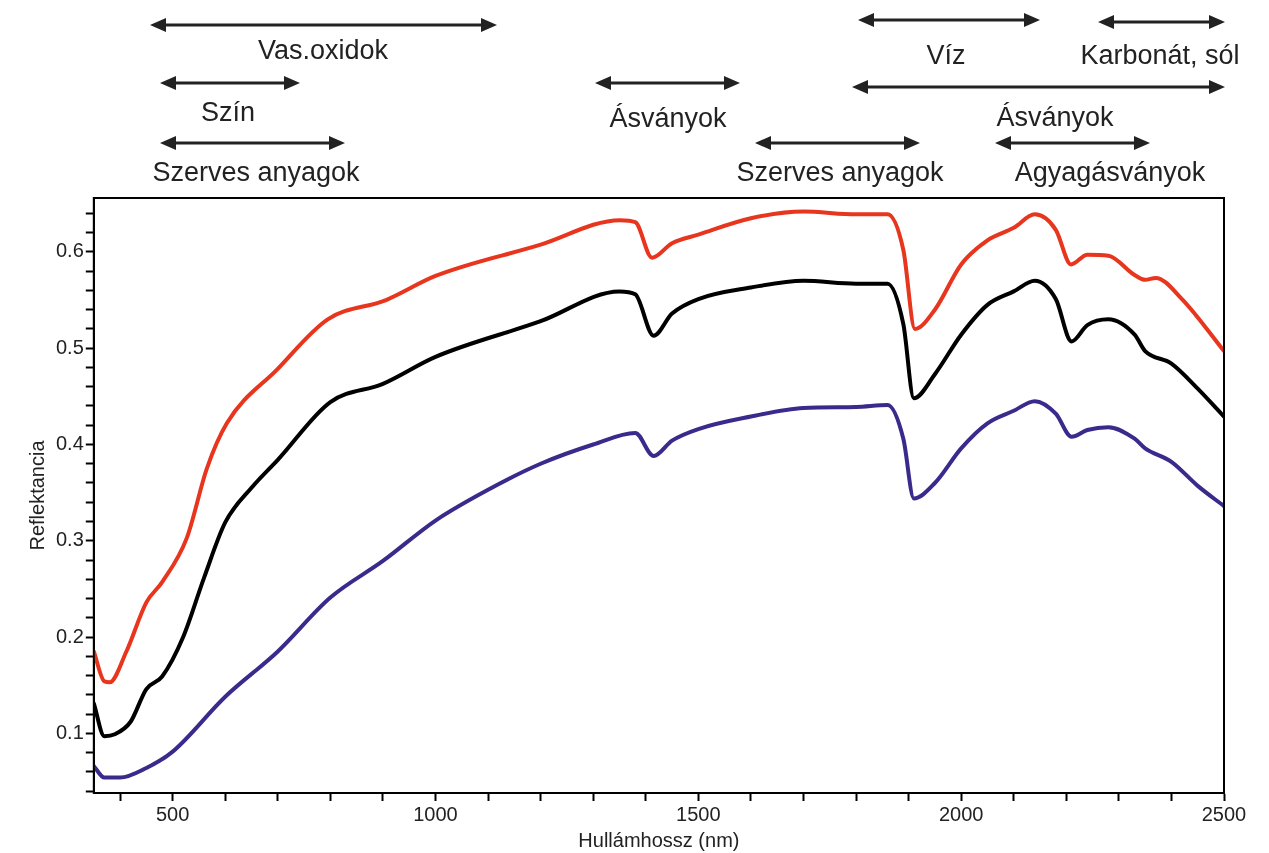  I want to click on x-tick-label: 2500, so click(1224, 813).